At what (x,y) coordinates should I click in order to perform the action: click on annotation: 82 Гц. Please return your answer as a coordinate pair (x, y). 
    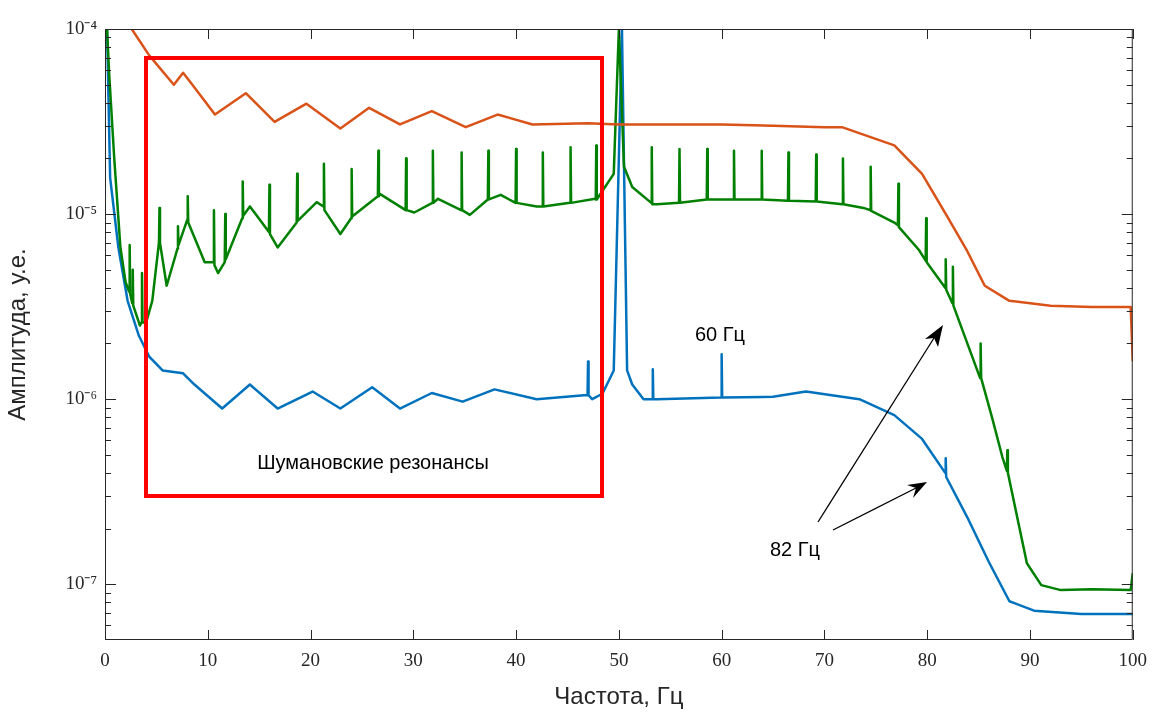
    Looking at the image, I should click on (795, 548).